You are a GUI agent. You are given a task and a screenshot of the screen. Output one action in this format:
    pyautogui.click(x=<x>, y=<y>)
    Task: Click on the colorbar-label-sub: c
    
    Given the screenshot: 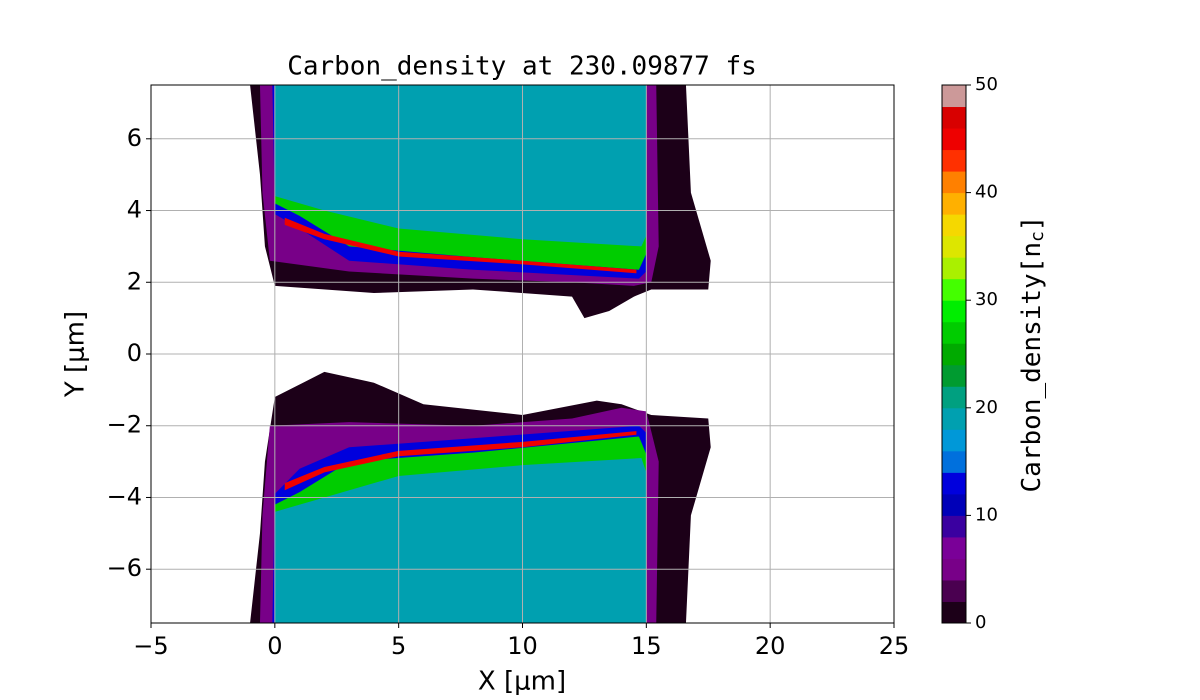 What is the action you would take?
    pyautogui.click(x=1037, y=236)
    